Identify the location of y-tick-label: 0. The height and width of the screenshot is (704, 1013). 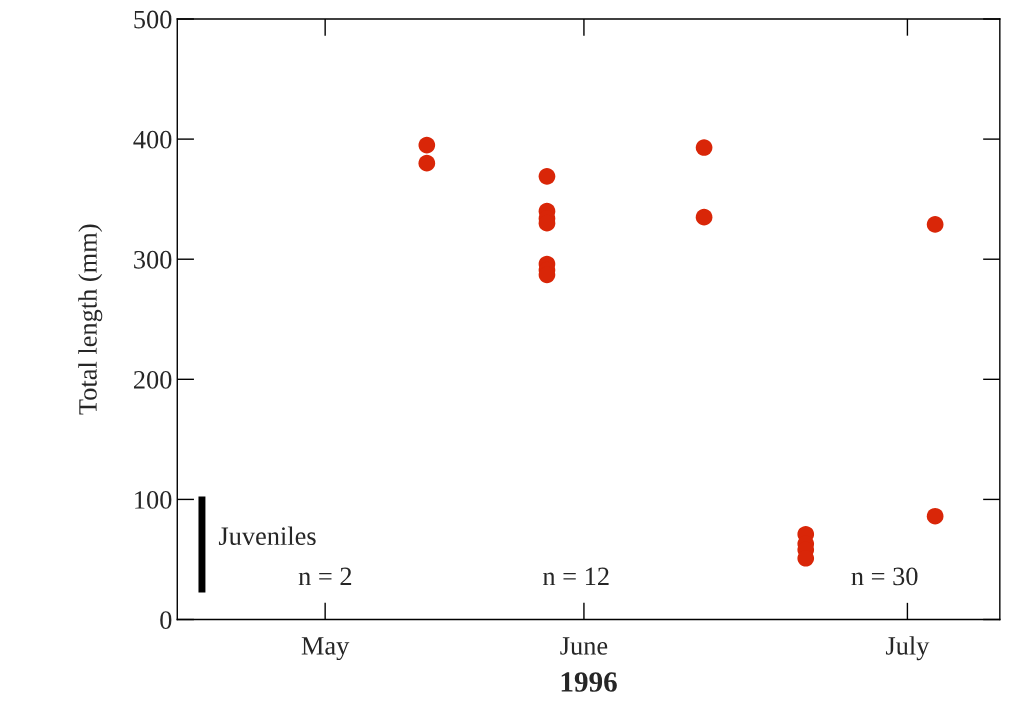
(166, 620).